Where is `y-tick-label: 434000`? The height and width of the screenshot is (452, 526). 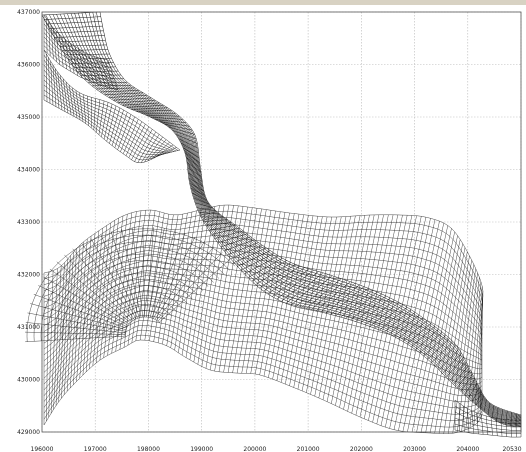
y-tick-label: 434000 is located at coordinates (28, 170).